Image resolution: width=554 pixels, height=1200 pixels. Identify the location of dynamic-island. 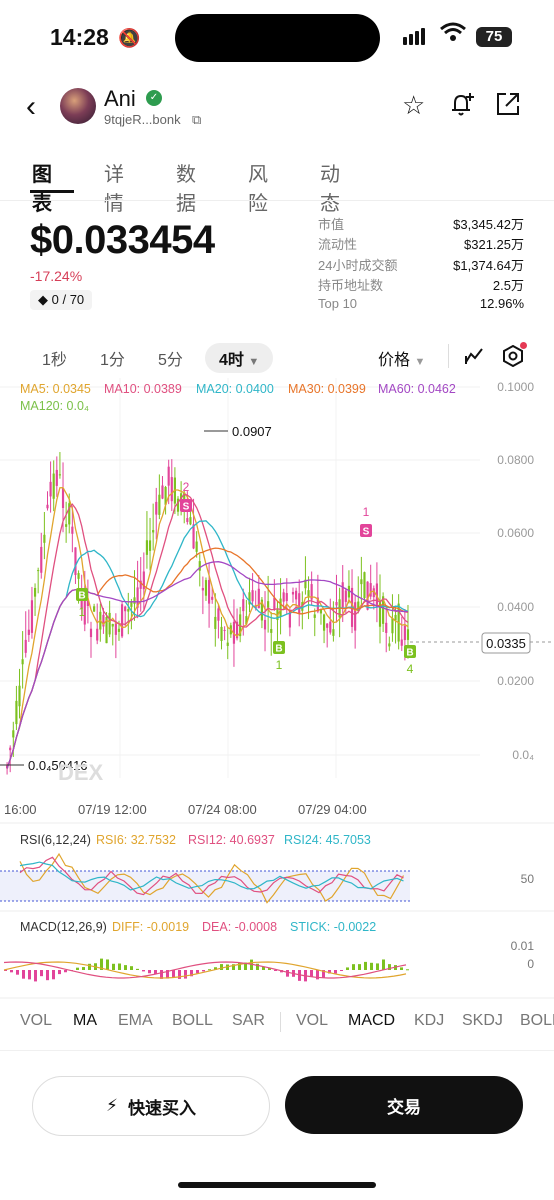
(277, 38).